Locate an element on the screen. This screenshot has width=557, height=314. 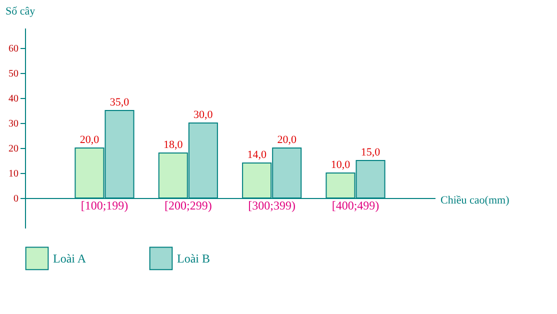
x-tick-label: [200;299) is located at coordinates (188, 205).